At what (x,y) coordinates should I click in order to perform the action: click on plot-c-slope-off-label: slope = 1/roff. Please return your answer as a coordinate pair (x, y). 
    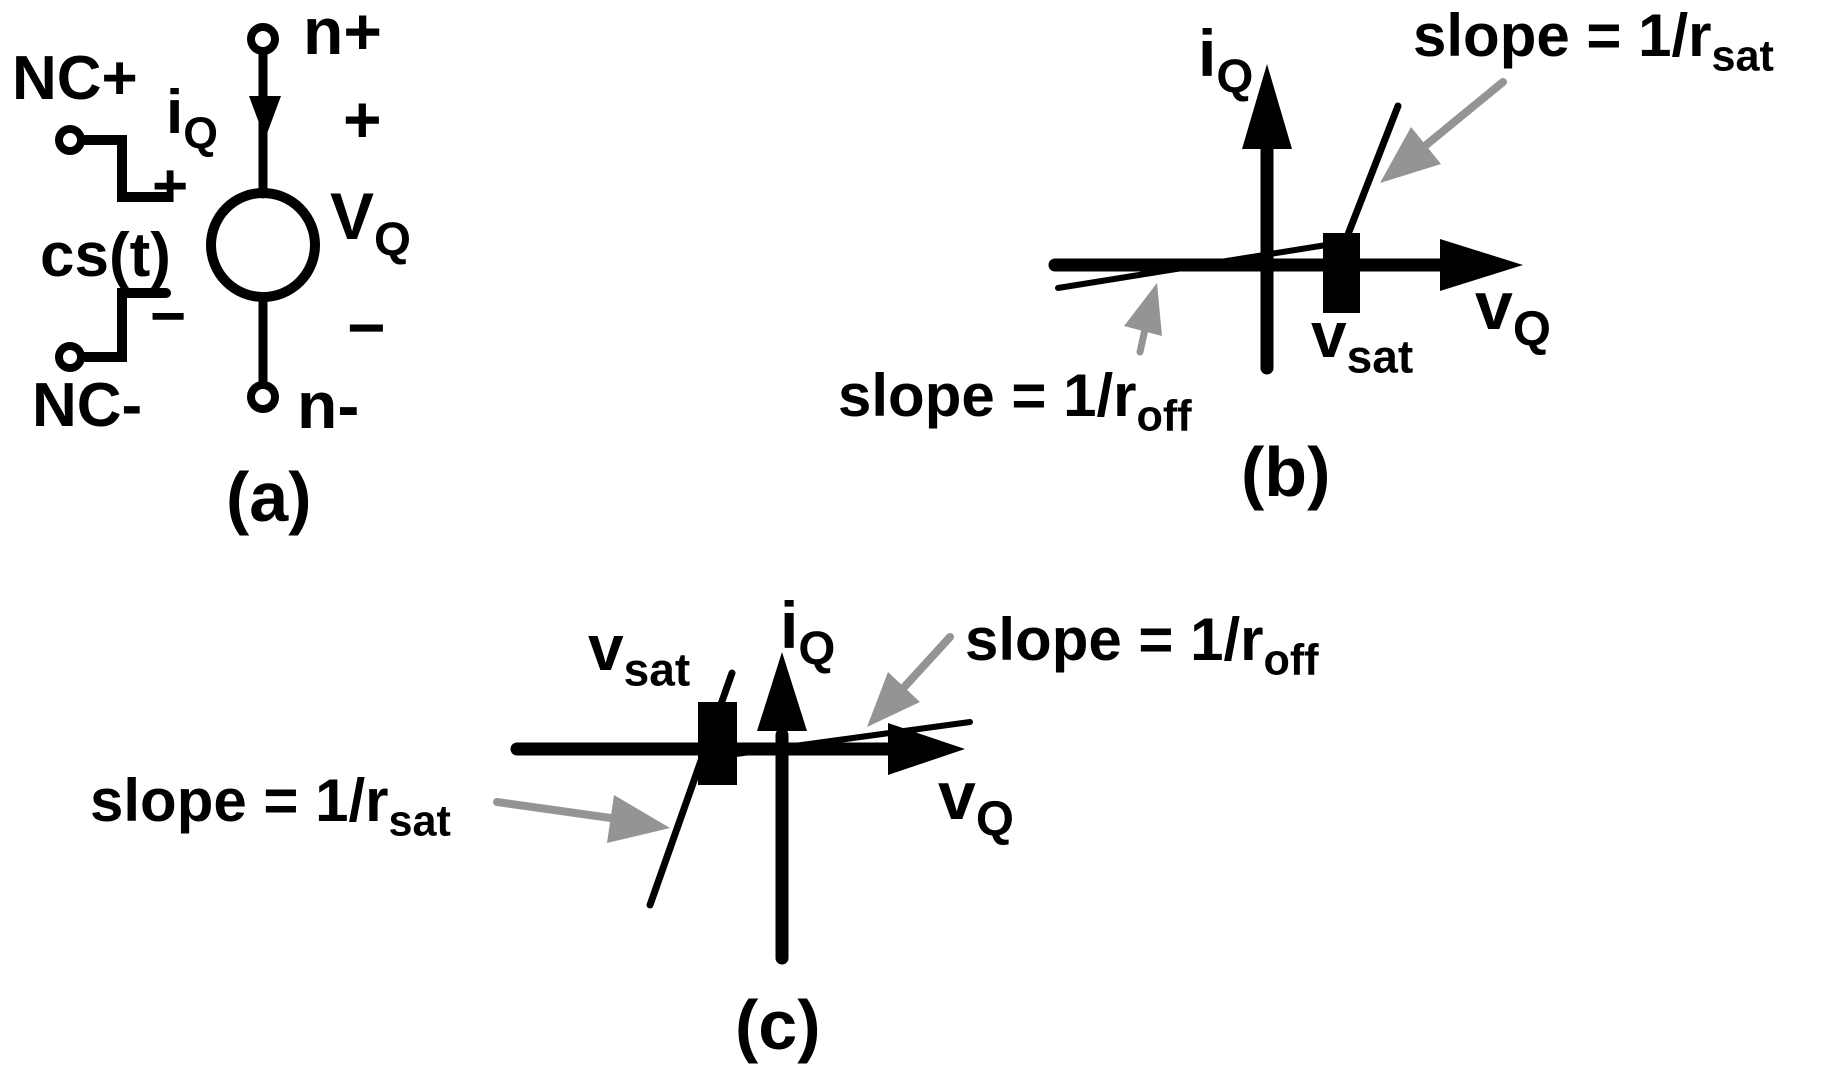
    Looking at the image, I should click on (1142, 646).